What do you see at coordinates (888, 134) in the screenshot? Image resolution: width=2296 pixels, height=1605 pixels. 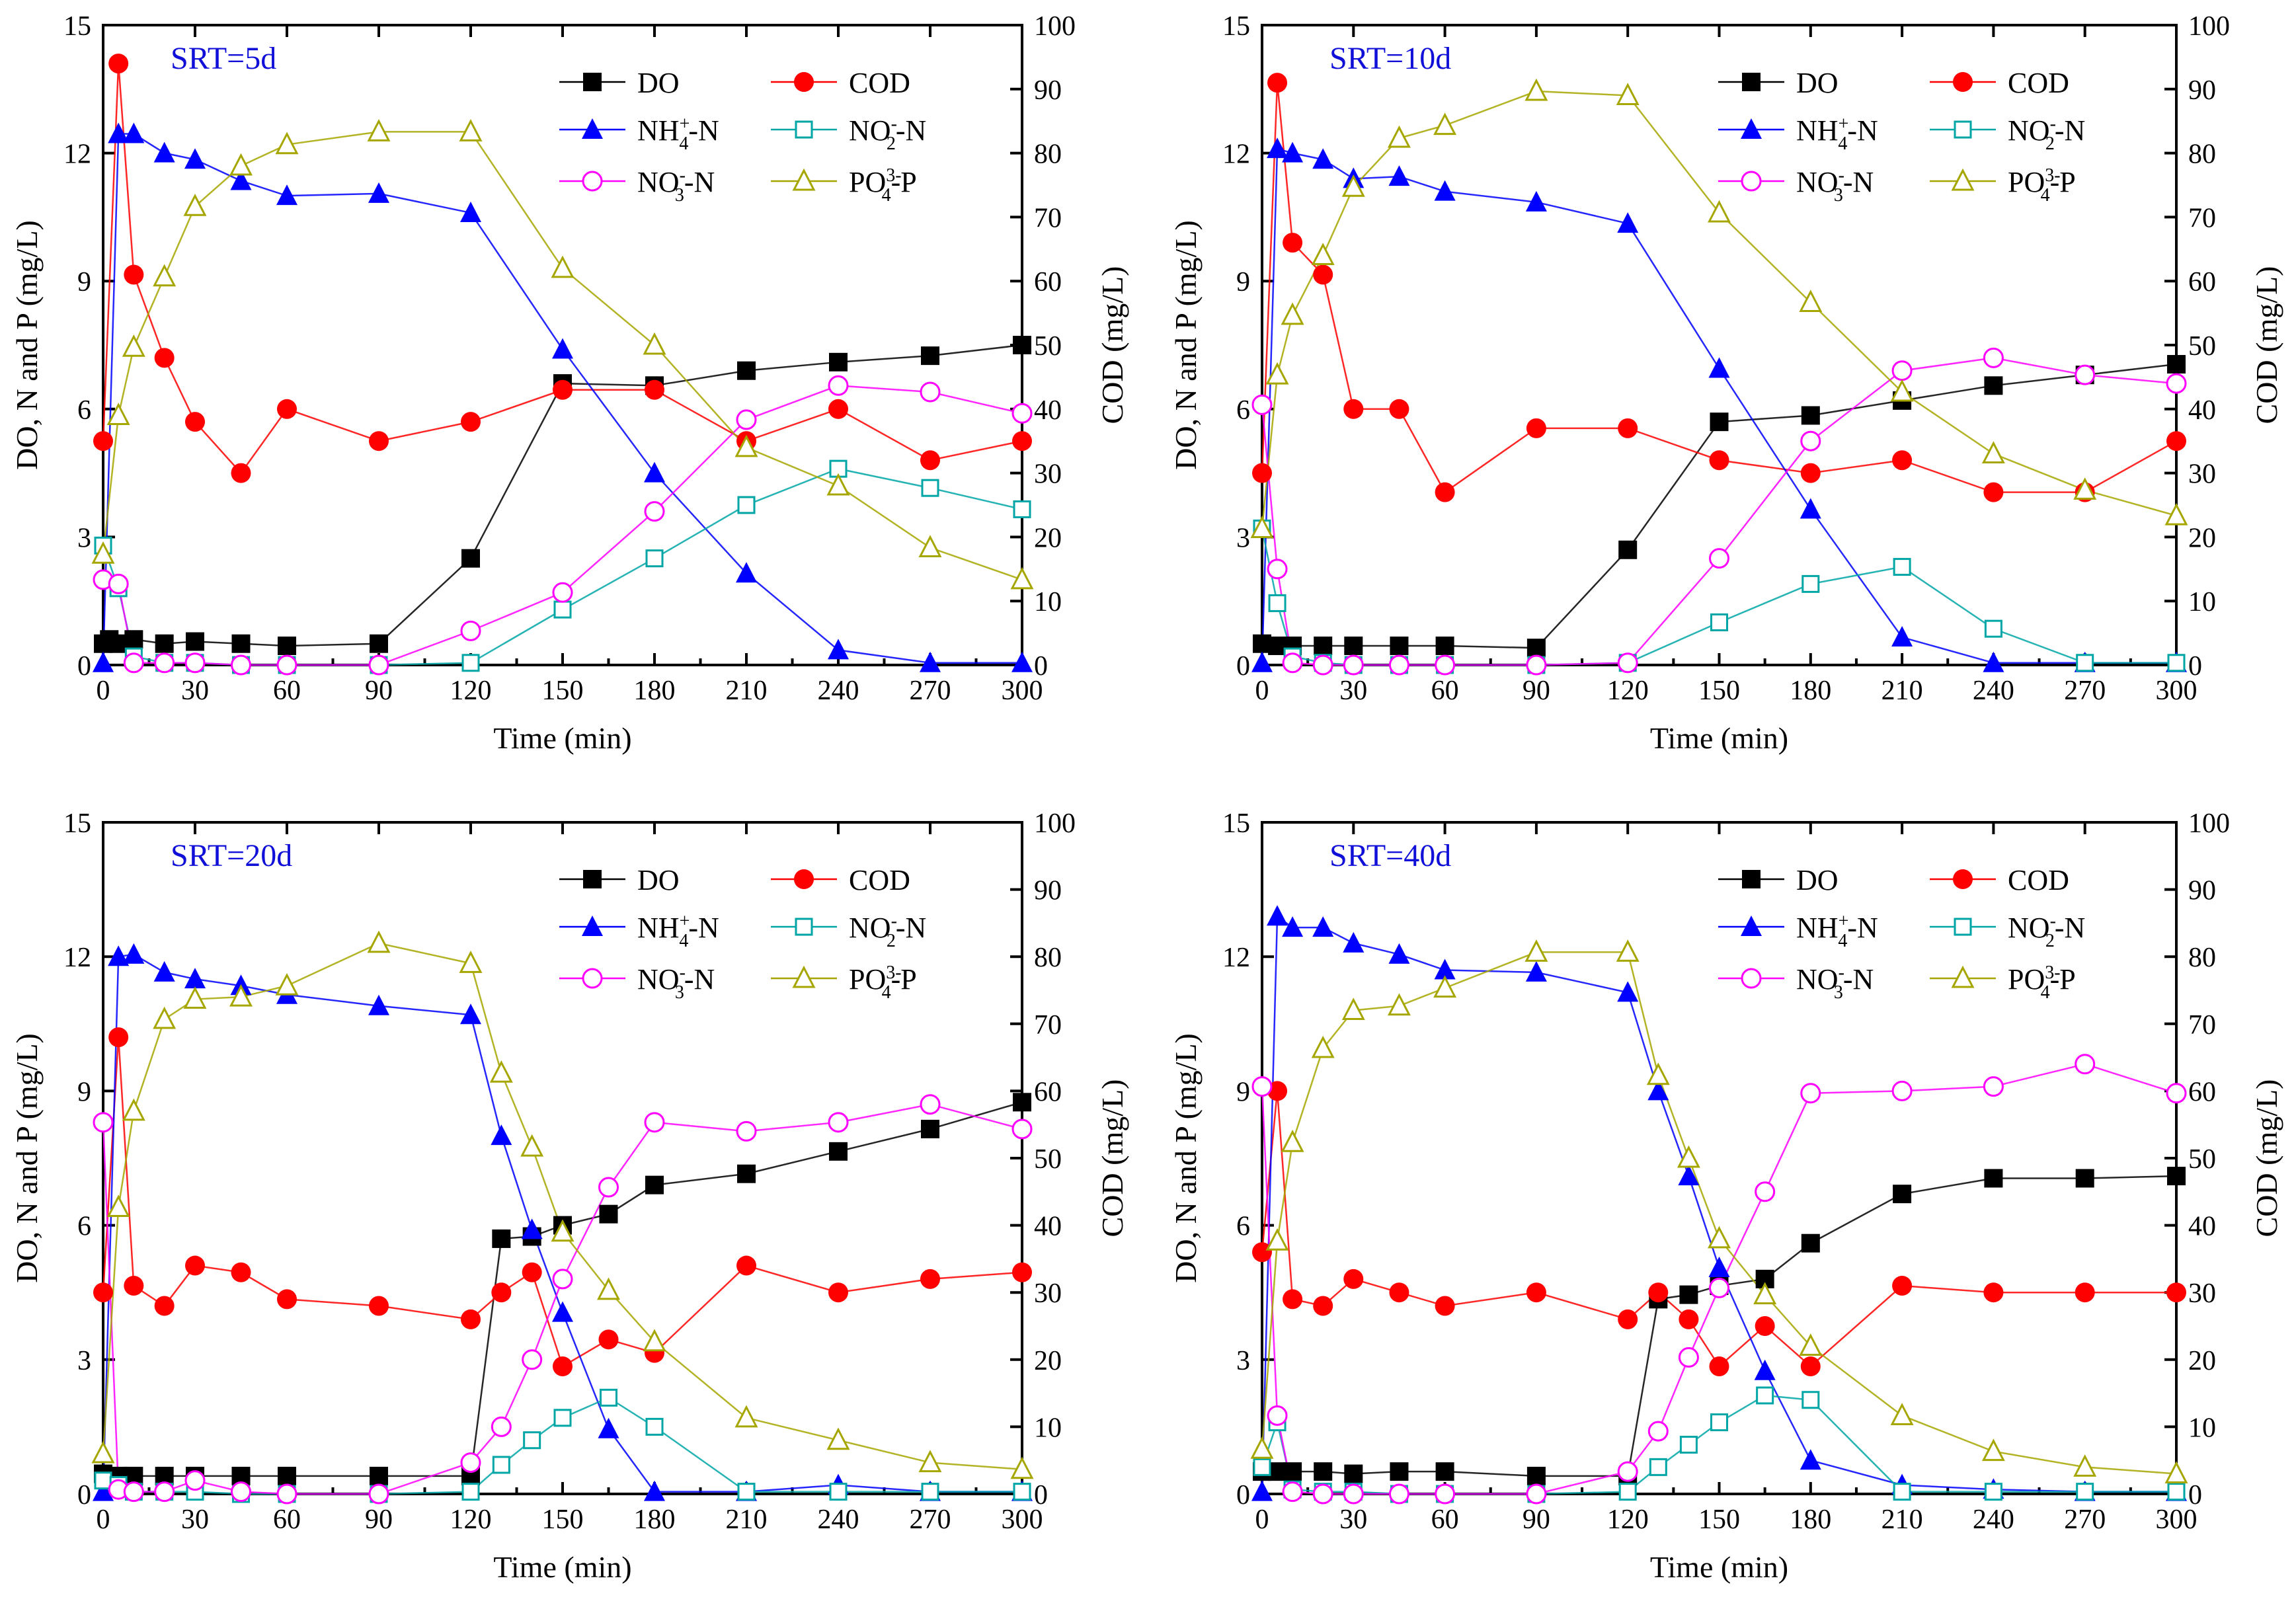 I see `legend-label-no2: NO-2-N` at bounding box center [888, 134].